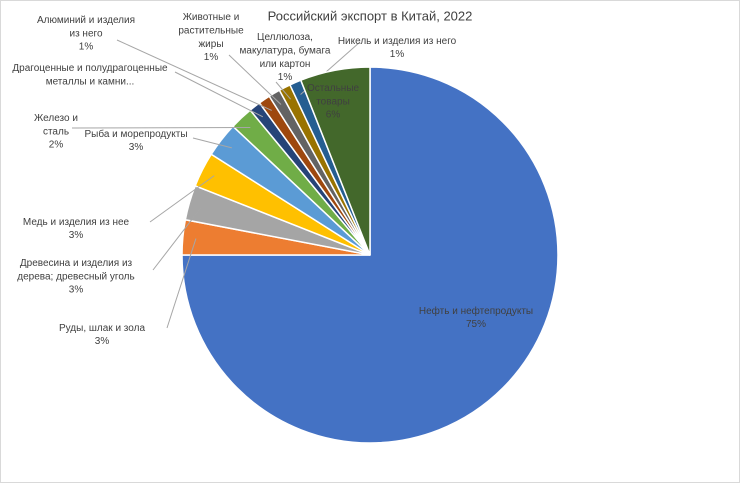  I want to click on chart-title: Российский экспорт в Китай, 2022, so click(370, 15).